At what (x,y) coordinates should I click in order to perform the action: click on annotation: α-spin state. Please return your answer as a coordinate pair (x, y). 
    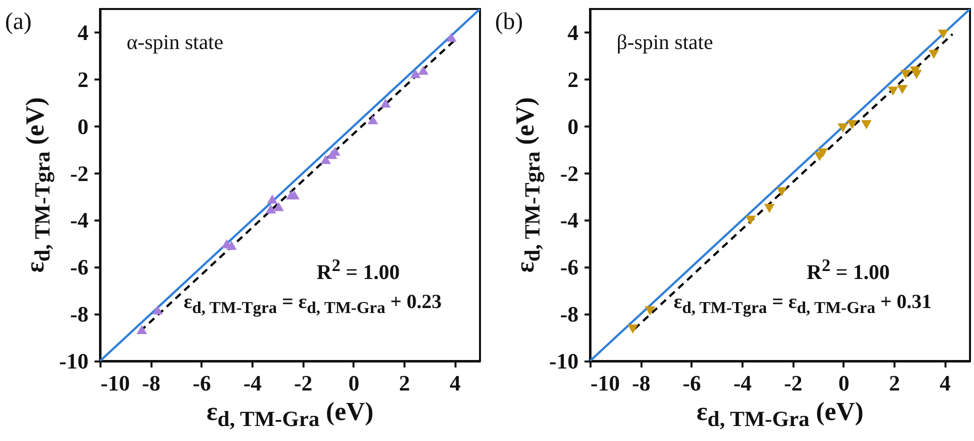
    Looking at the image, I should click on (175, 43).